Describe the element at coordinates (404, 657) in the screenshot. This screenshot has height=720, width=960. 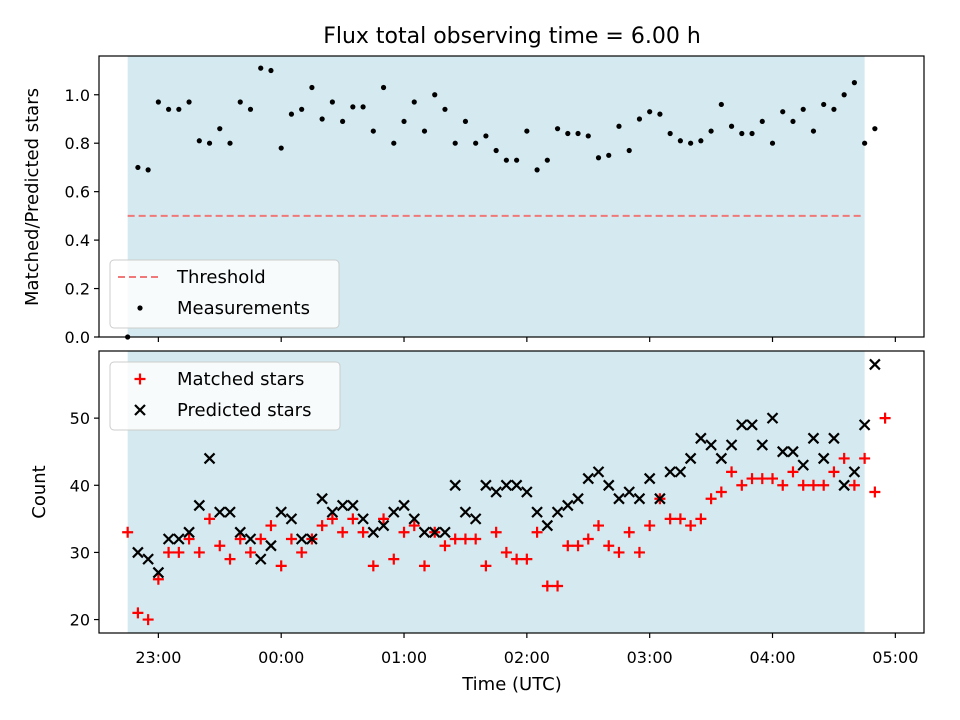
I see `x-tick-label: 01:00` at that location.